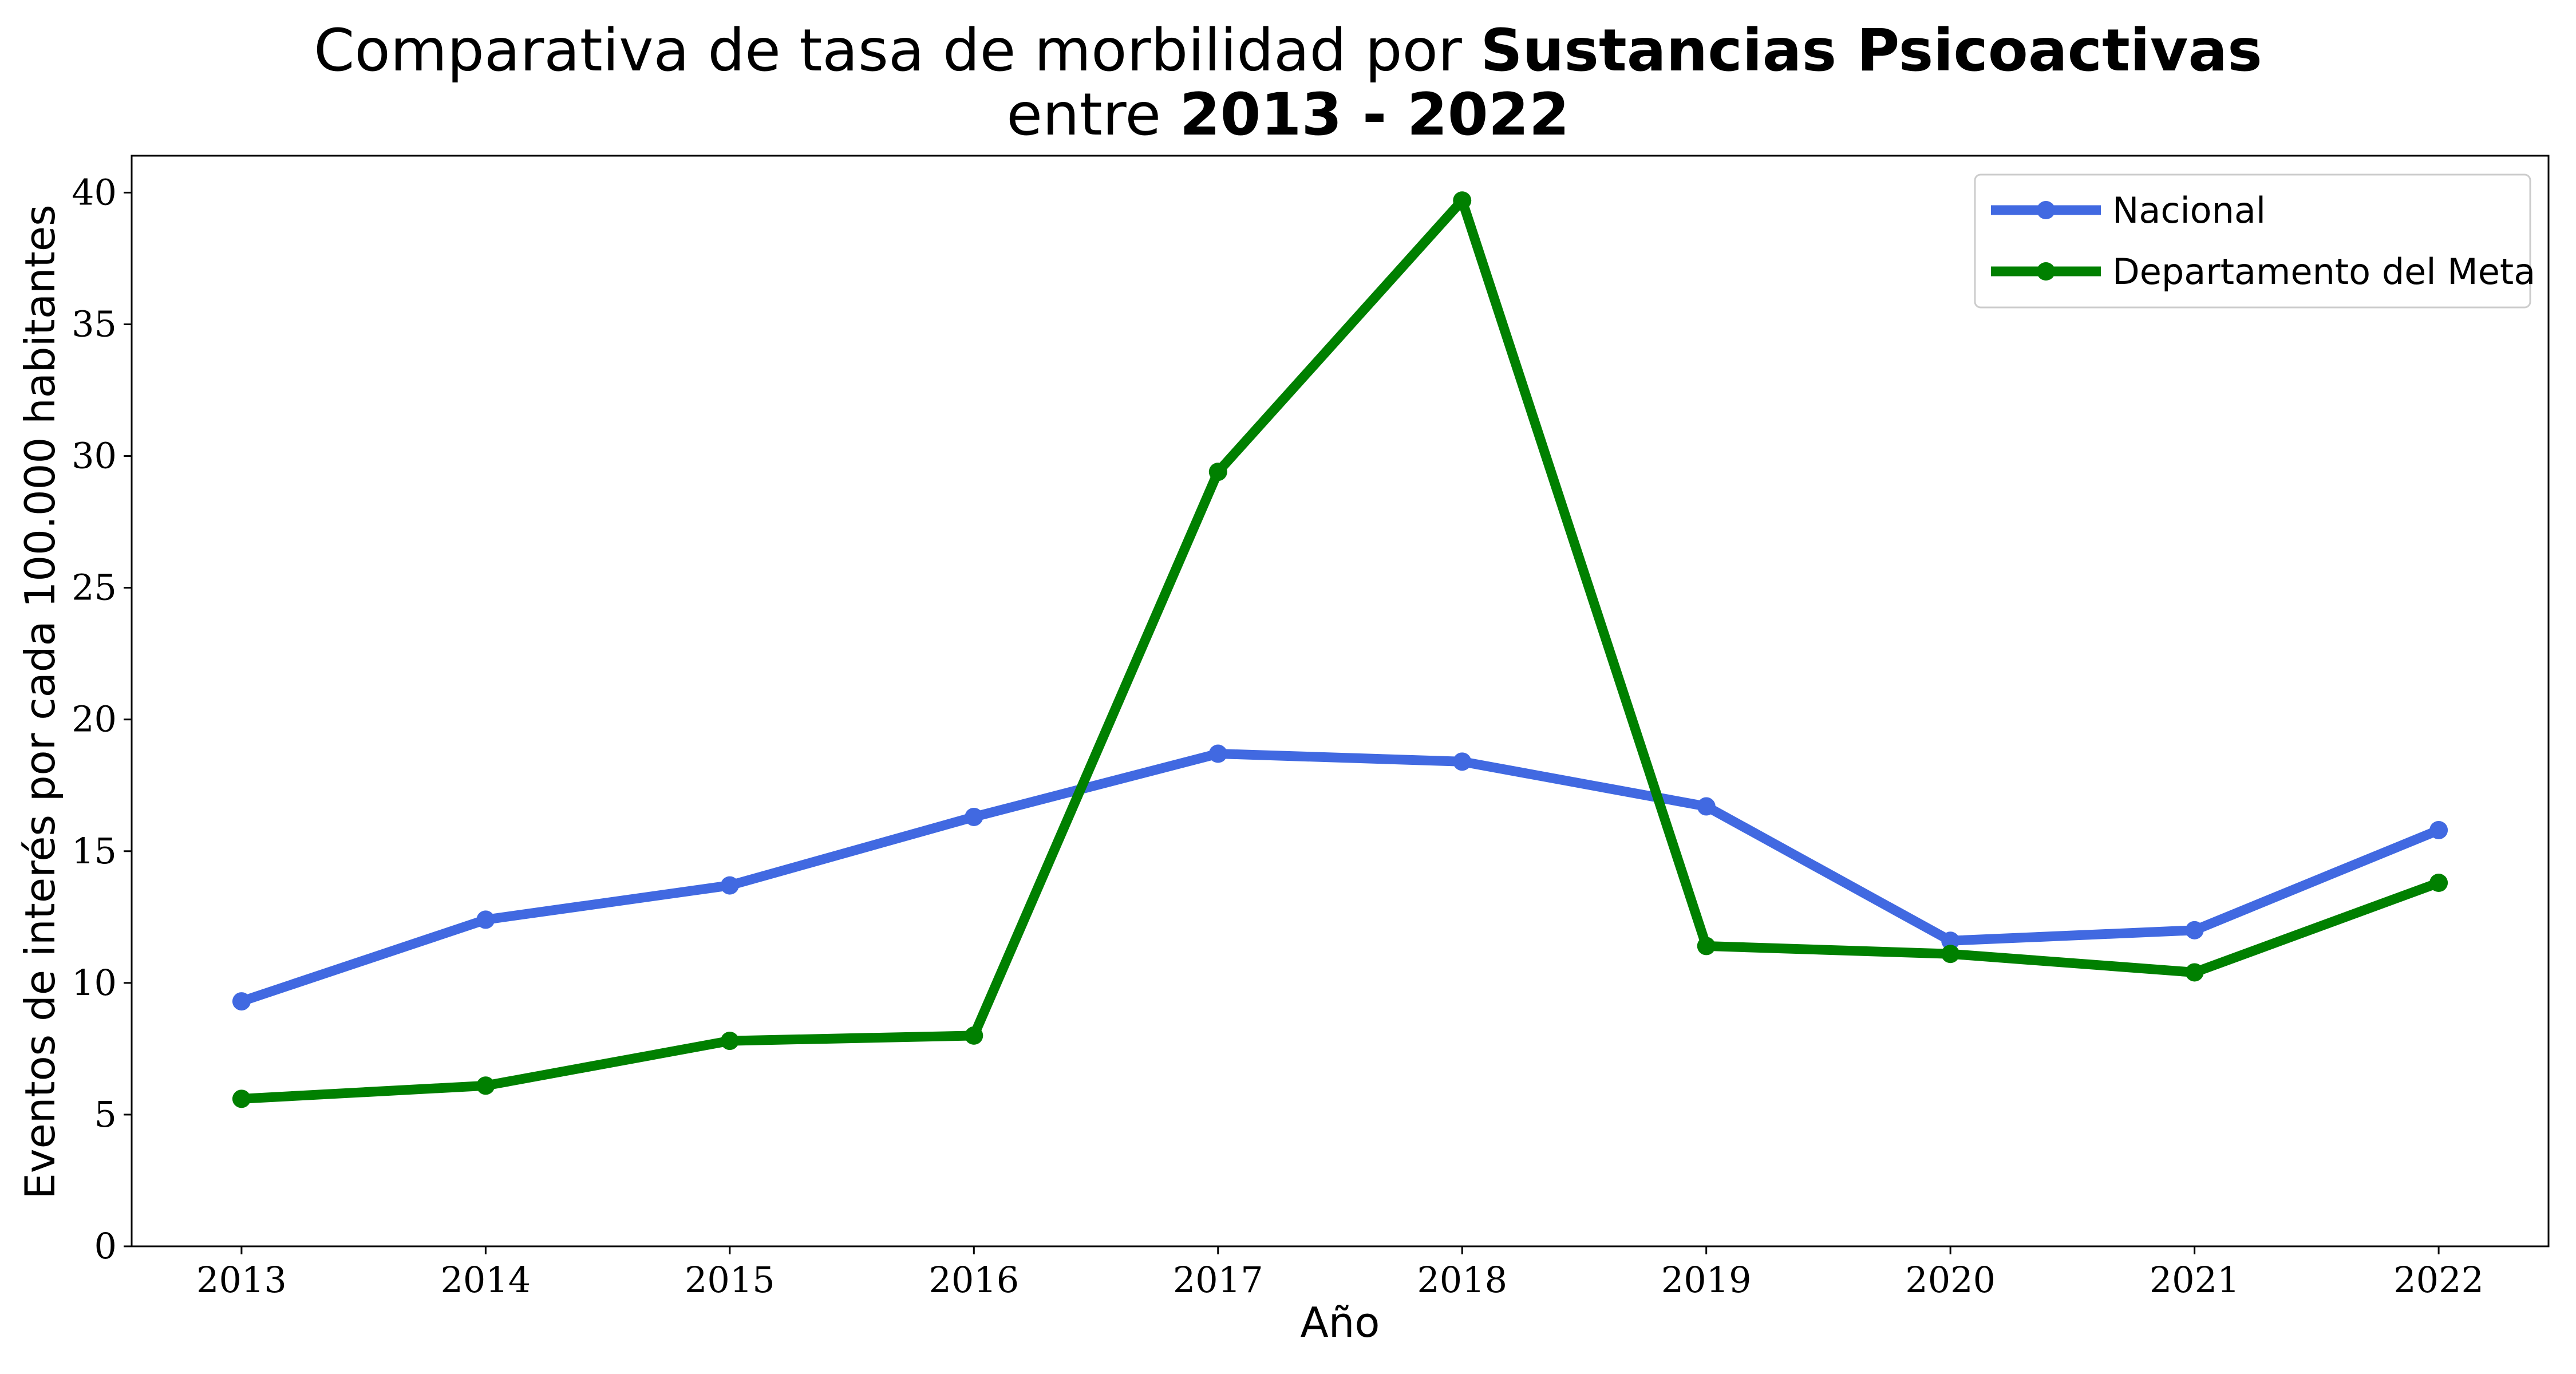  I want to click on legend: Nacional Departamento del Meta, so click(2254, 241).